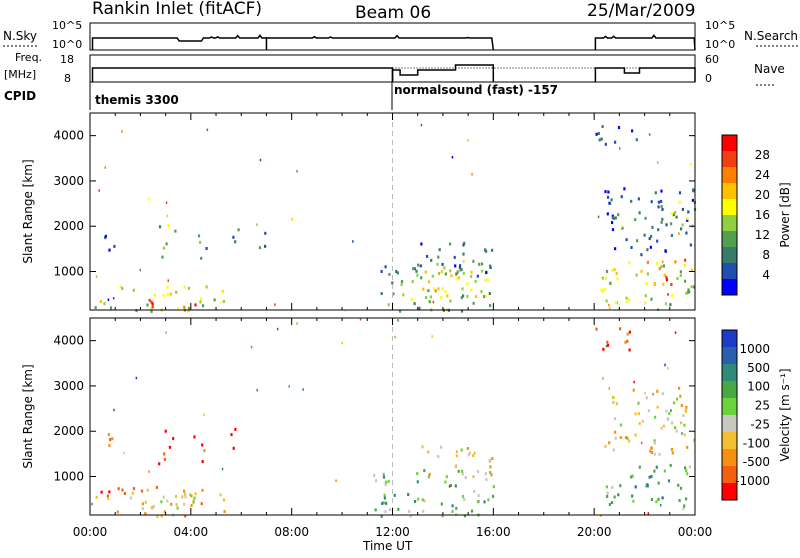  Describe the element at coordinates (729, 441) in the screenshot. I see `colorbar-swatch` at that location.